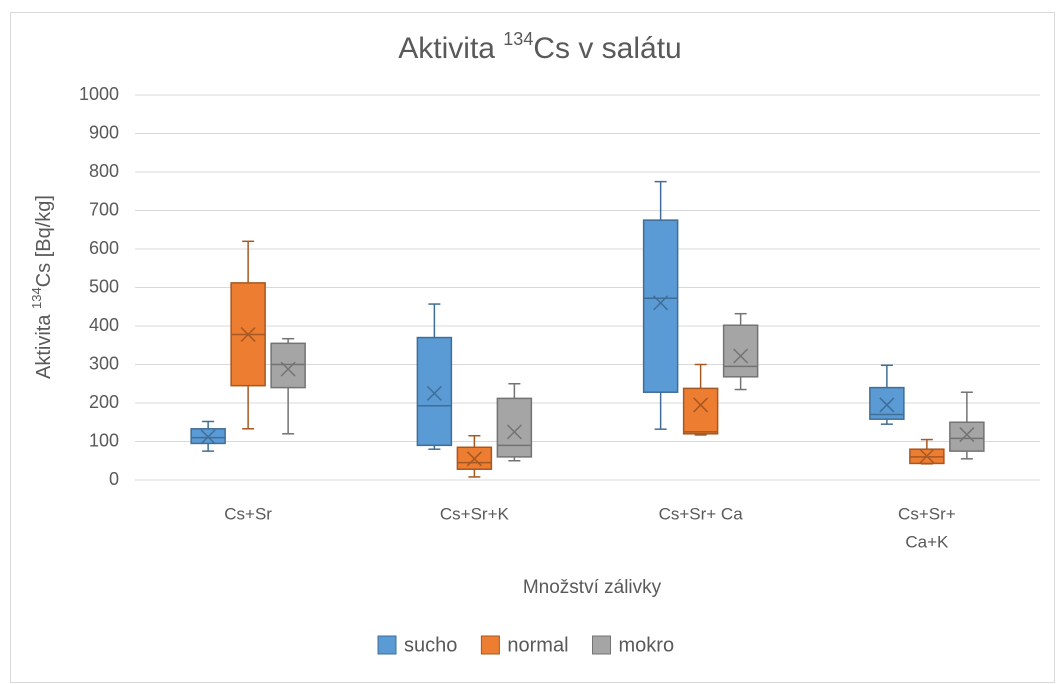  I want to click on y-tick-label: 800, so click(104, 171).